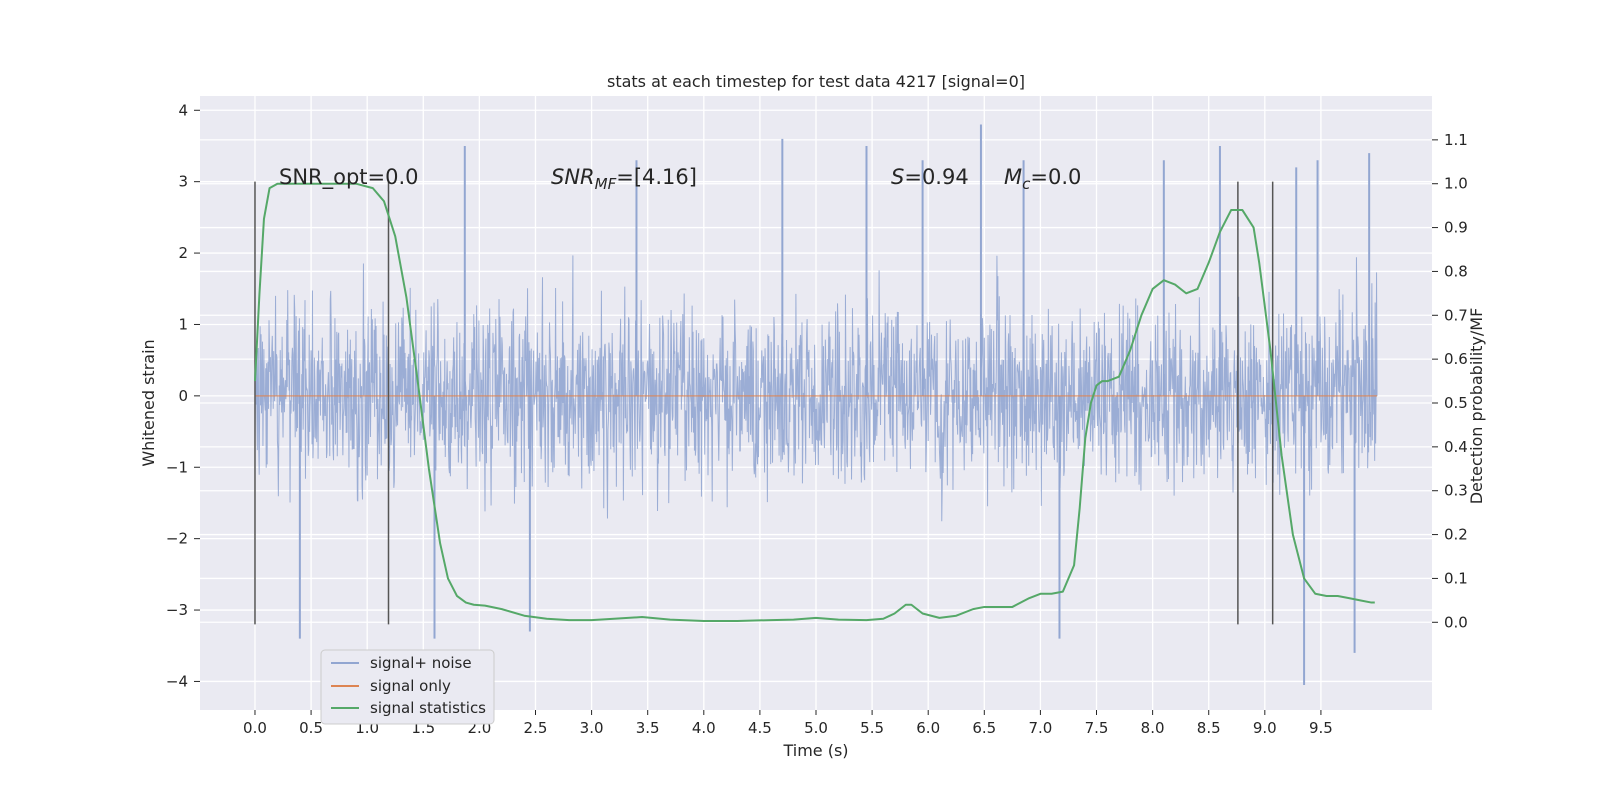  What do you see at coordinates (1456, 140) in the screenshot?
I see `y2-tick-label: 1.1` at bounding box center [1456, 140].